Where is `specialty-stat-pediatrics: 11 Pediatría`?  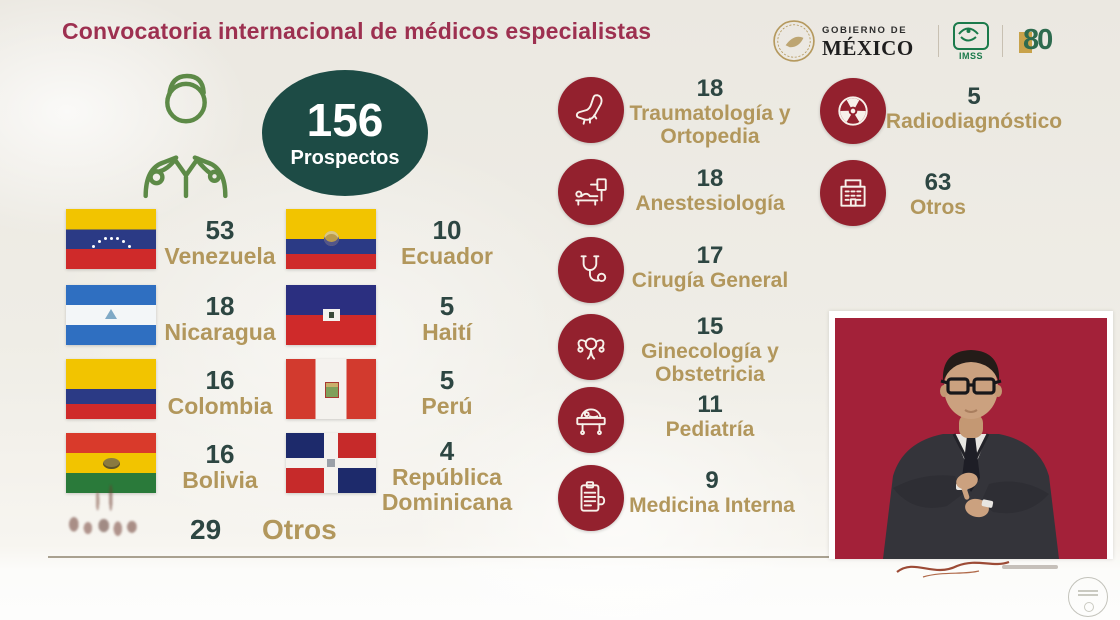
specialty-stat-pediatrics: 11 Pediatría is located at coordinates (710, 416).